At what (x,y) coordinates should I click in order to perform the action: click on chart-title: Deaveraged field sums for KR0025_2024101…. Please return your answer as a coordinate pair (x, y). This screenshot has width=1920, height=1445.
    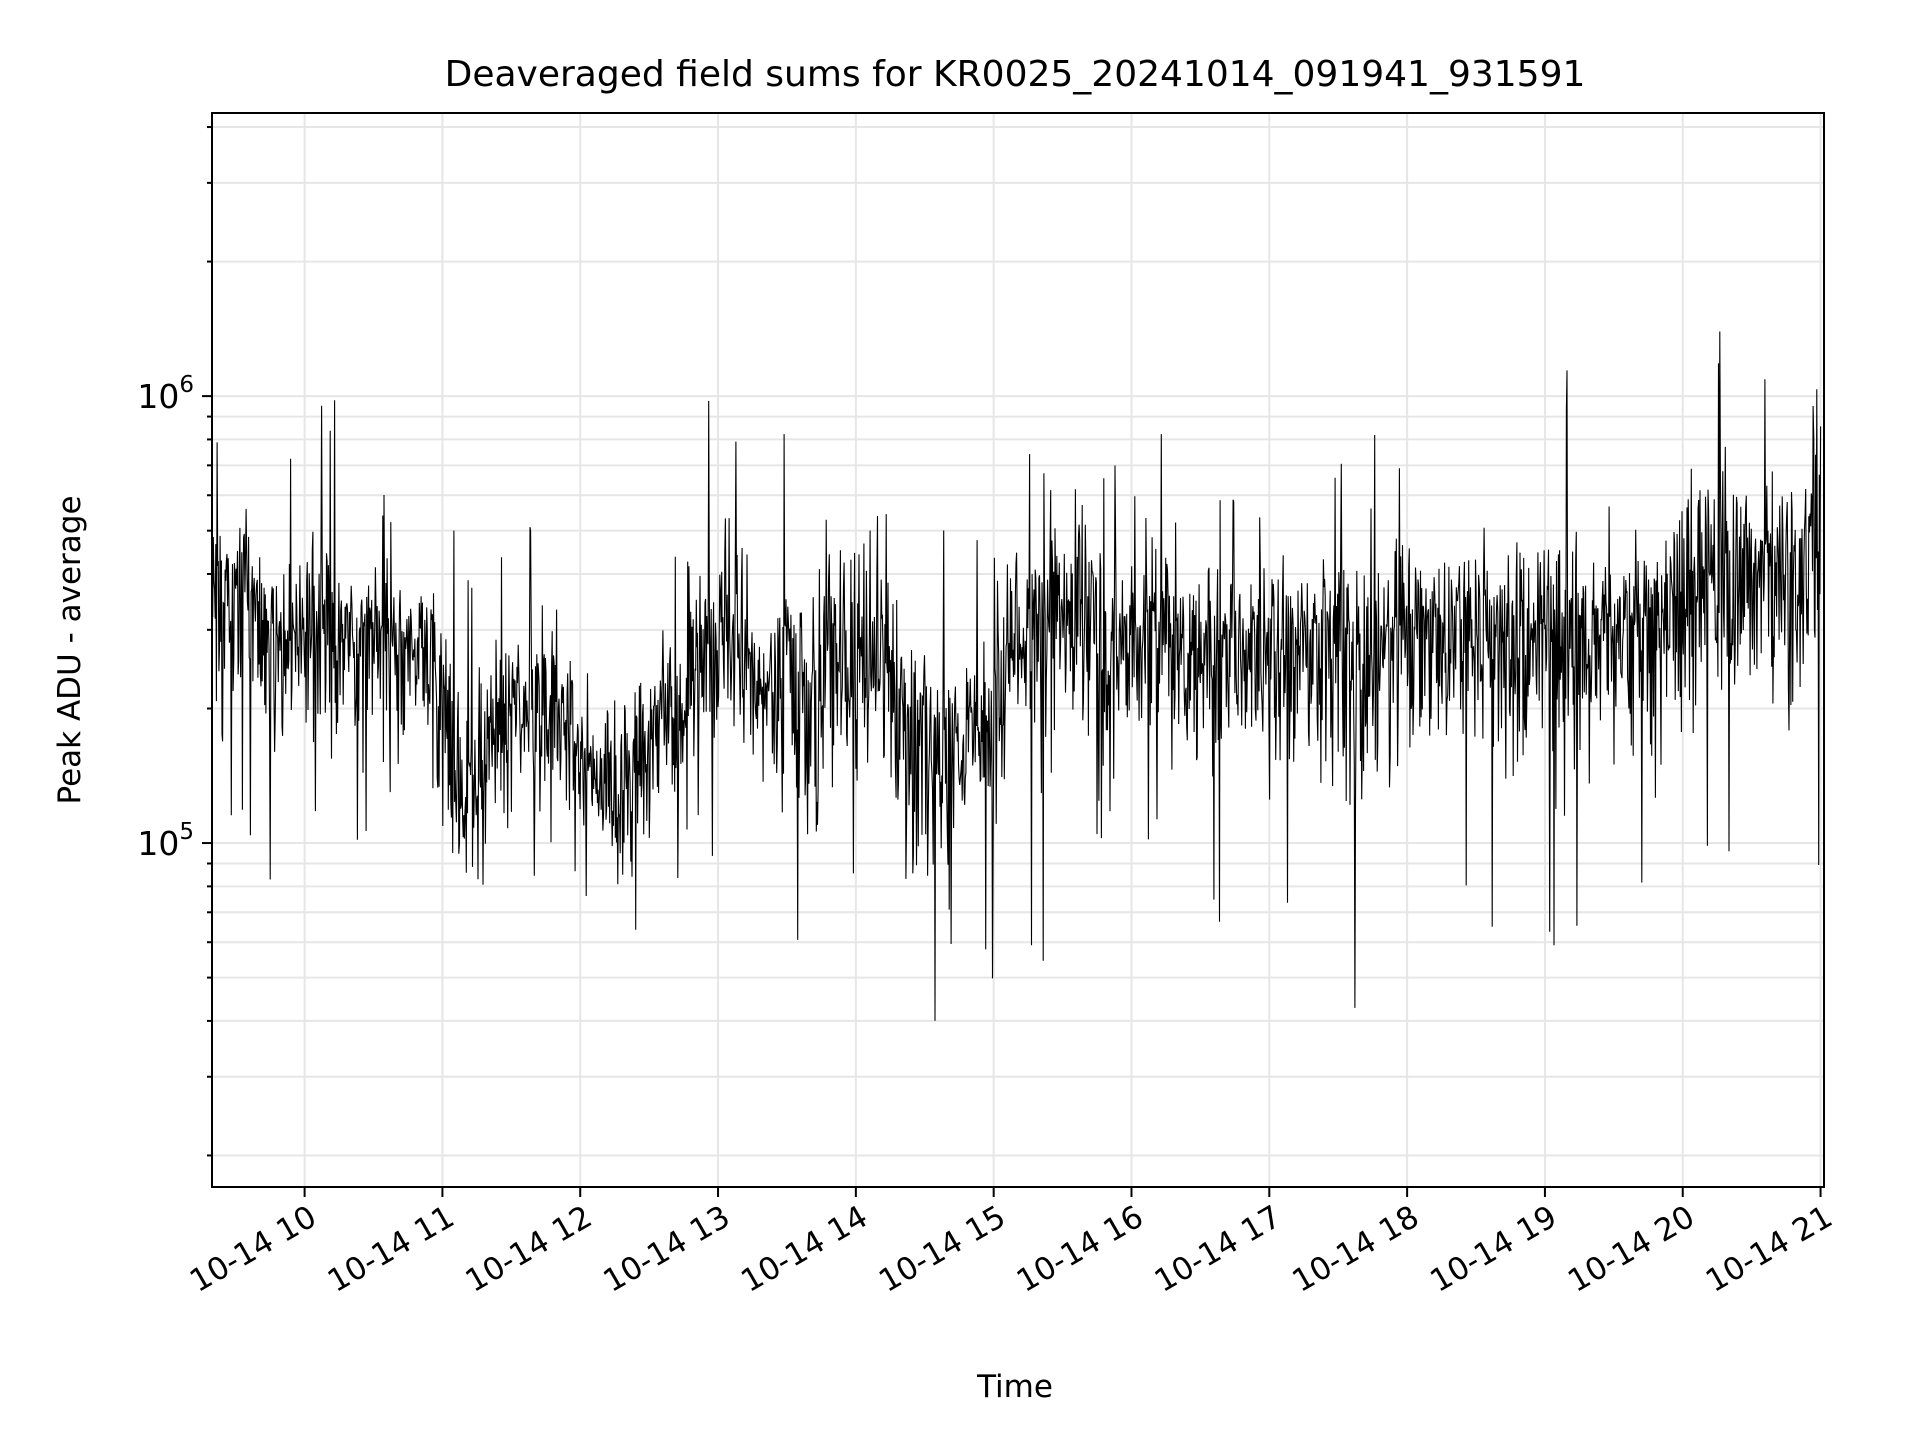
    Looking at the image, I should click on (1015, 74).